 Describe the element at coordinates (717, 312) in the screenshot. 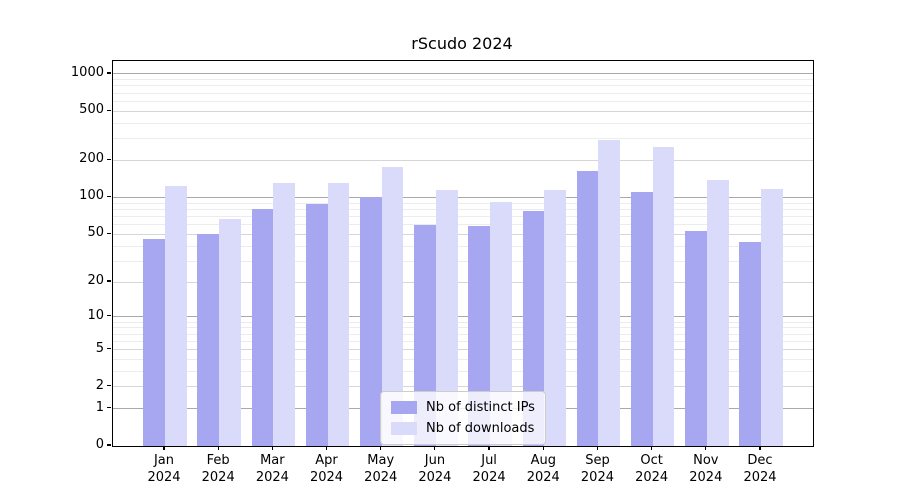

I see `bar-downloads-nov` at that location.